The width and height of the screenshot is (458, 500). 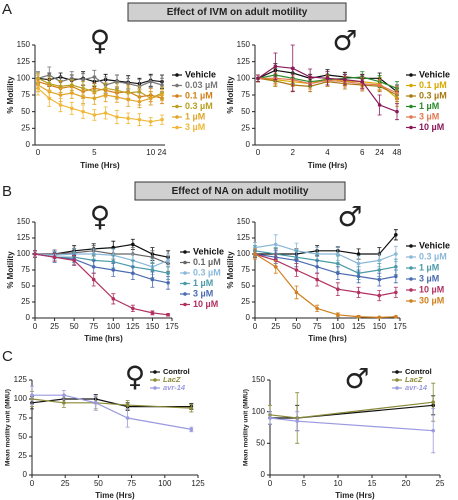 I want to click on legend-label: LacZ, so click(x=414, y=379).